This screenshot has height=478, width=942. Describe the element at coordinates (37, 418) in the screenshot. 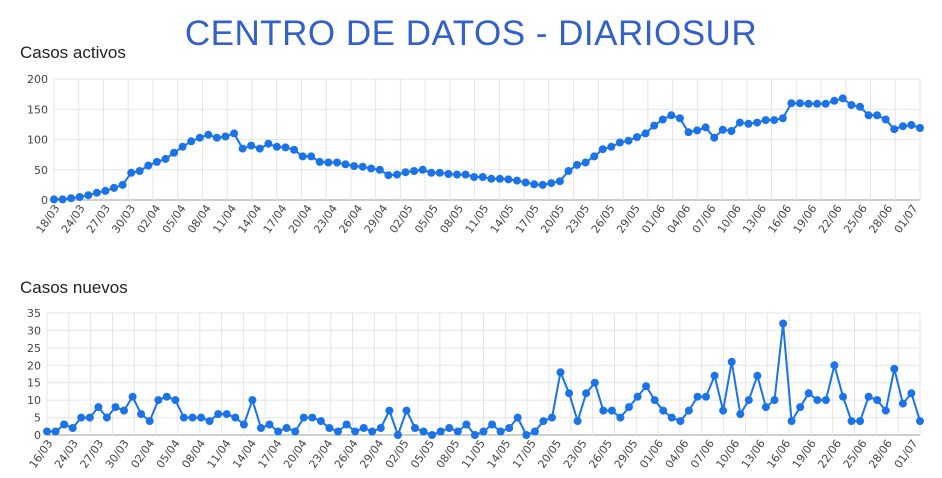

I see `y-tick-label: 5` at that location.